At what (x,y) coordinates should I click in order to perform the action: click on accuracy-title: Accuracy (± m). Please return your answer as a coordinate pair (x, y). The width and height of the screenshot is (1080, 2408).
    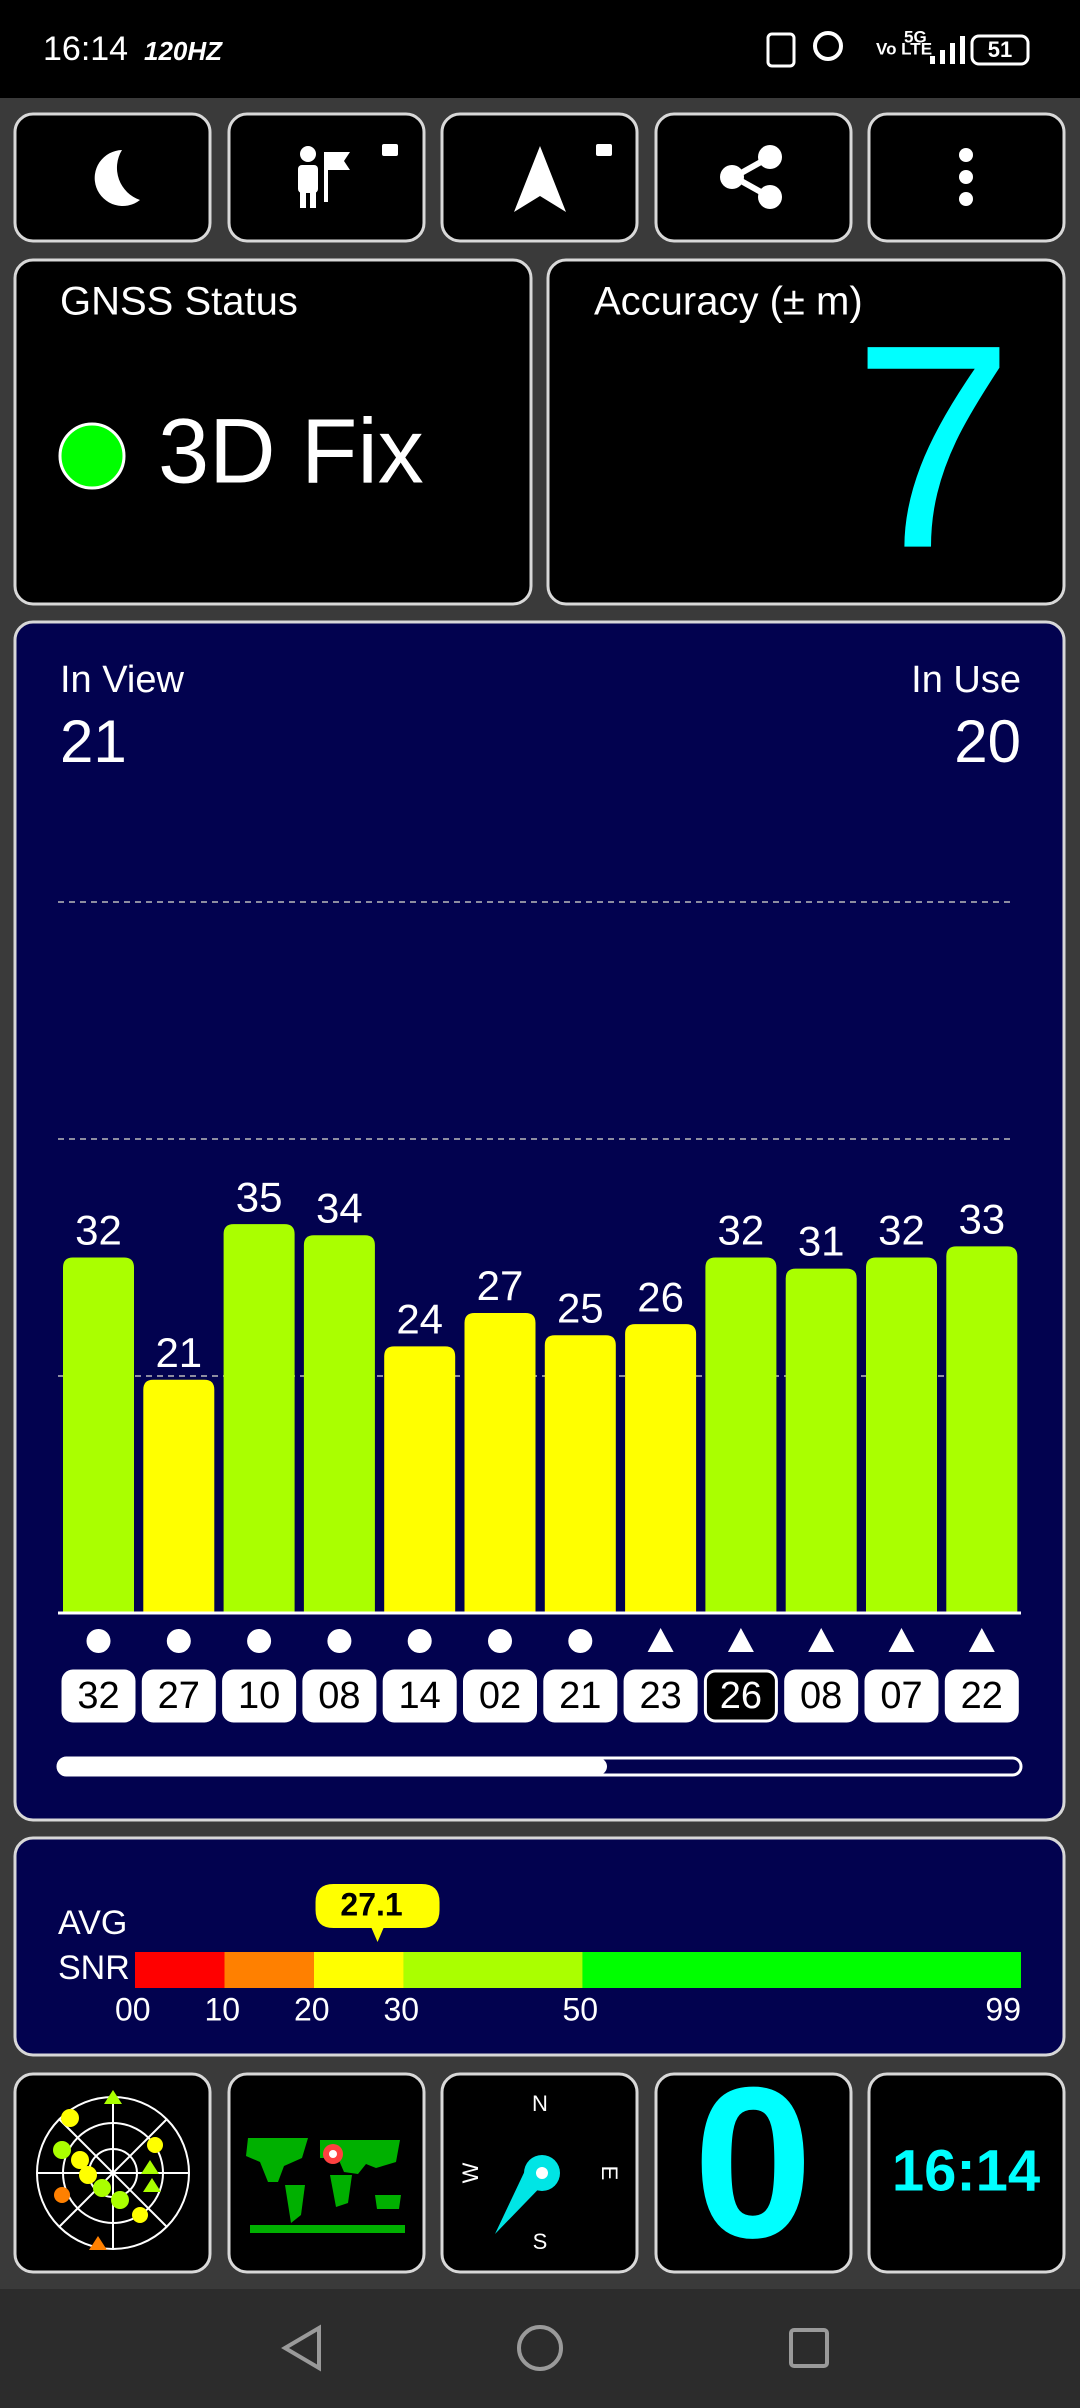
    Looking at the image, I should click on (728, 302).